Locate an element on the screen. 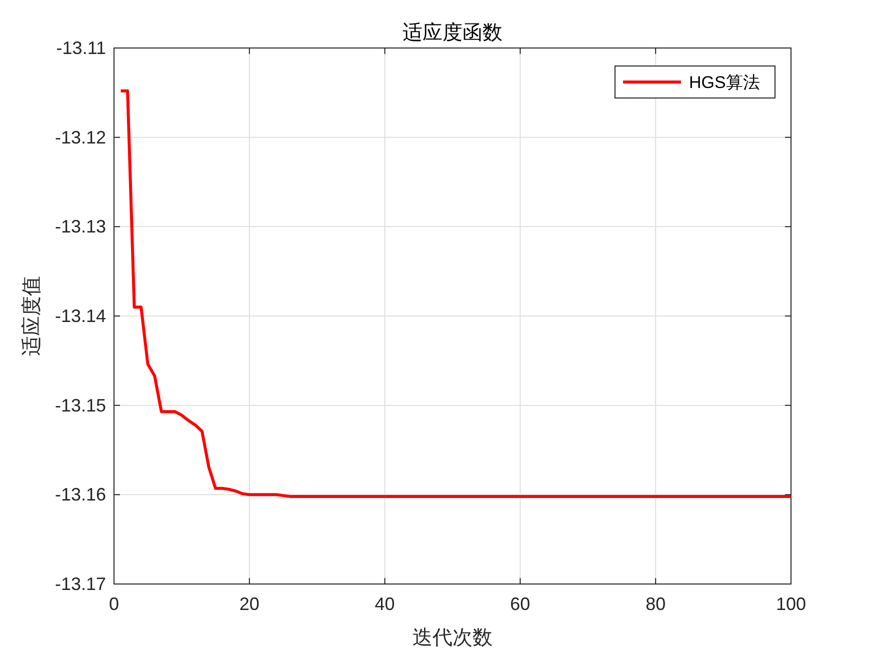 This screenshot has height=656, width=875. y-tick-label: -13.14 is located at coordinates (80, 316).